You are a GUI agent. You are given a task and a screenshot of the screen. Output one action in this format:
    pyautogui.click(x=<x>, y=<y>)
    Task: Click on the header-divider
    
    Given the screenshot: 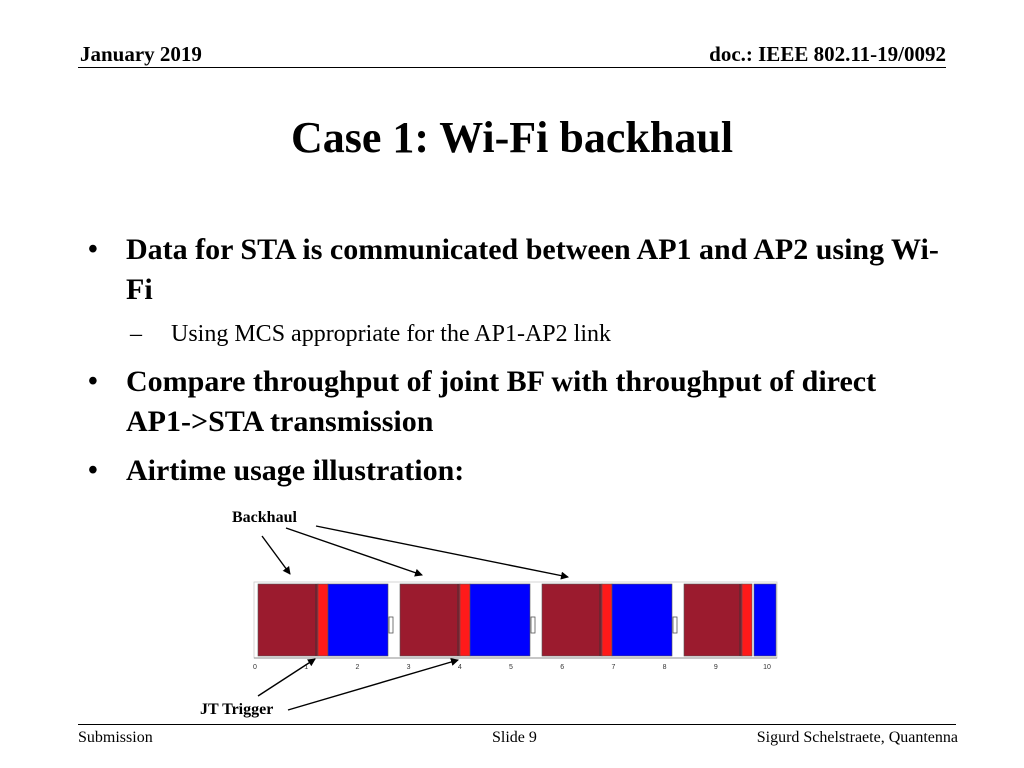 What is the action you would take?
    pyautogui.click(x=512, y=67)
    